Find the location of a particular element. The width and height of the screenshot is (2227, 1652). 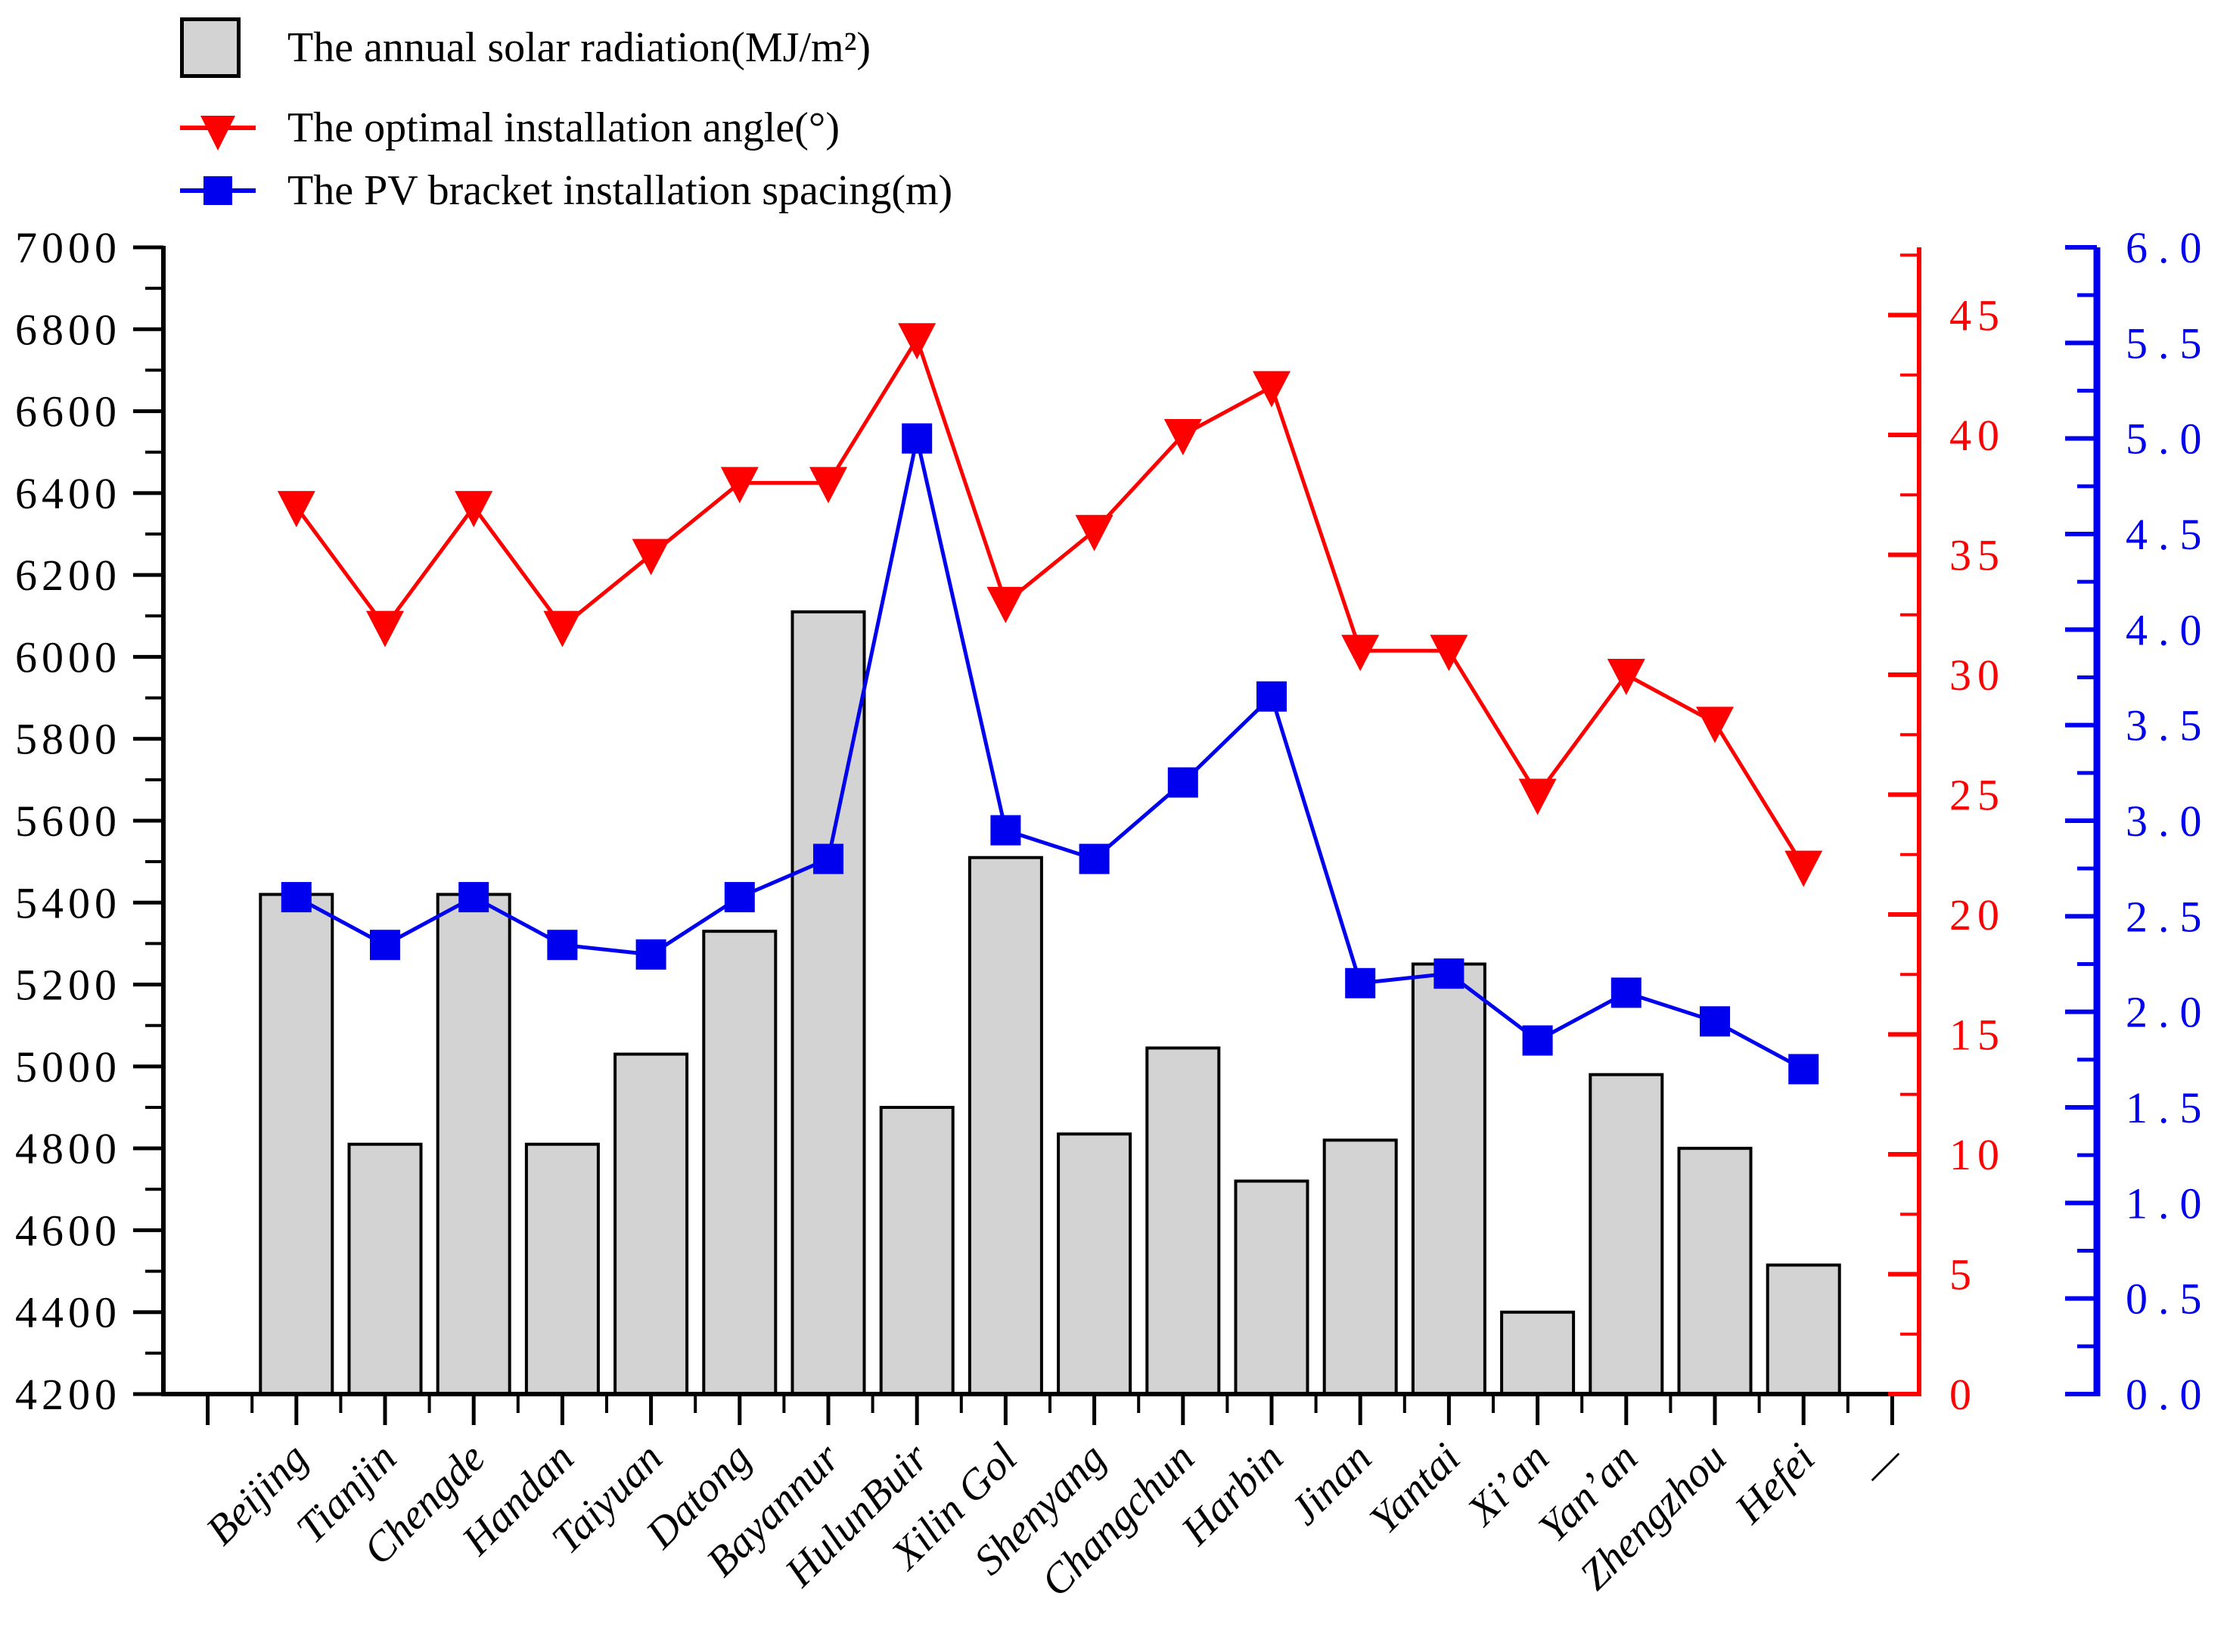

spacing-marker-Xilin Gol is located at coordinates (1006, 830).